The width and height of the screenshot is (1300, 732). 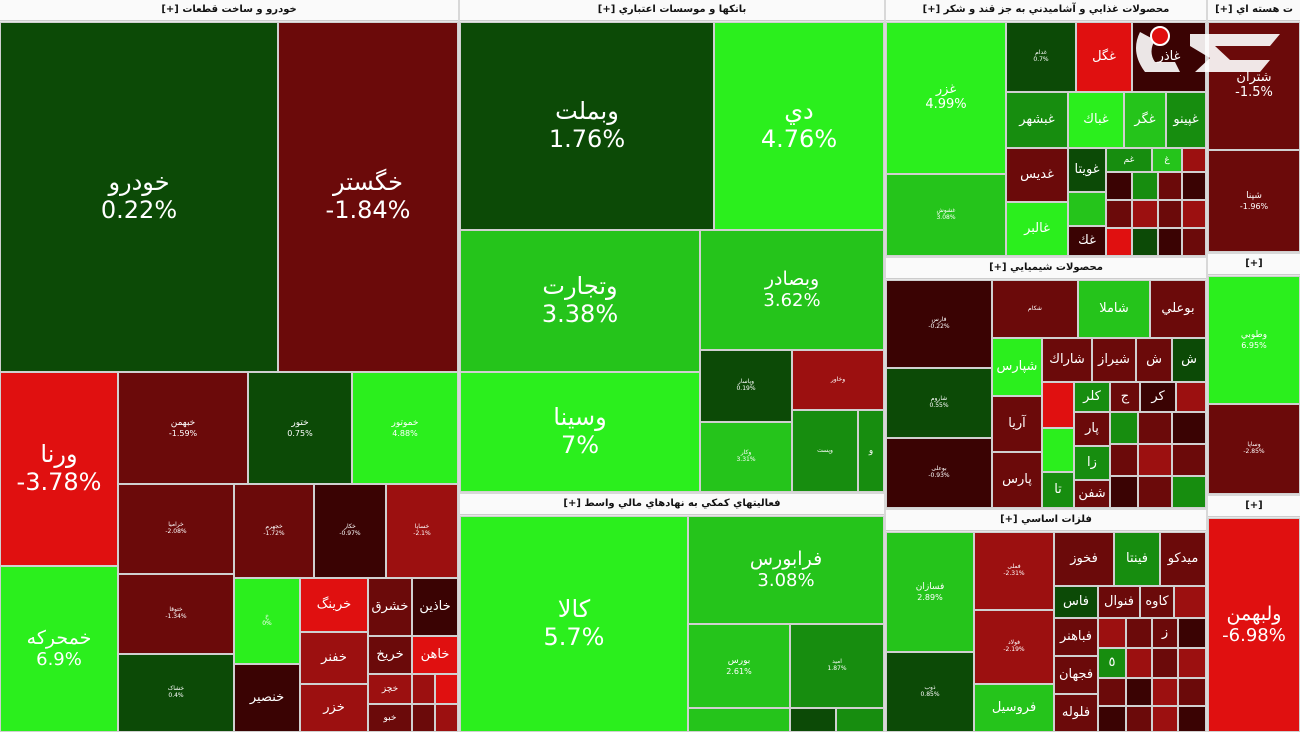 I want to click on tile-fmeta: فولاد -2.19%, so click(x=1014, y=647).